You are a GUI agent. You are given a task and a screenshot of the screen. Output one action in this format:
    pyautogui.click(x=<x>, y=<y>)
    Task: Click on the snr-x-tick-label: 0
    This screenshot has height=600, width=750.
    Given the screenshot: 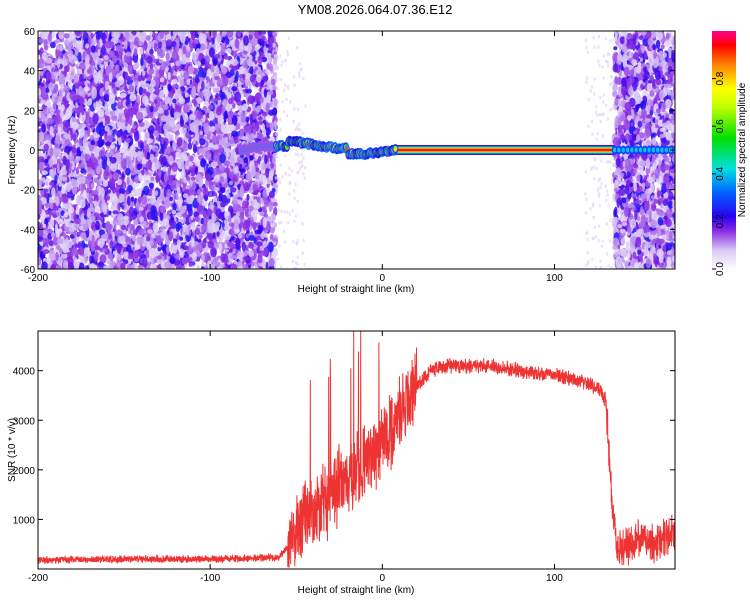 What is the action you would take?
    pyautogui.click(x=383, y=578)
    